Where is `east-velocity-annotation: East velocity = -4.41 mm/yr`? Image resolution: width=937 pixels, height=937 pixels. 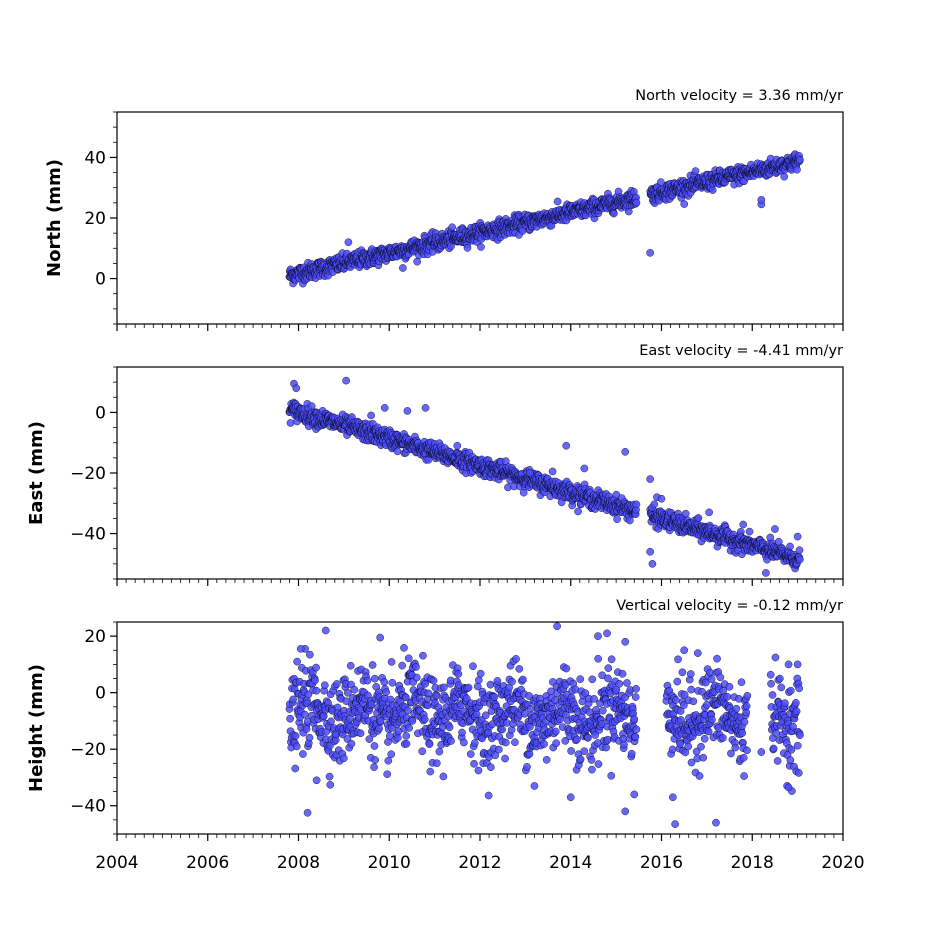
east-velocity-annotation: East velocity = -4.41 mm/yr is located at coordinates (741, 351).